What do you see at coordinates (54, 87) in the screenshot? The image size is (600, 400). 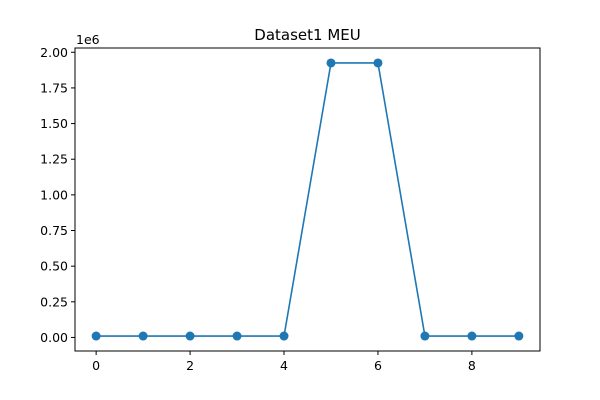 I see `y-tick-label: 1.75` at bounding box center [54, 87].